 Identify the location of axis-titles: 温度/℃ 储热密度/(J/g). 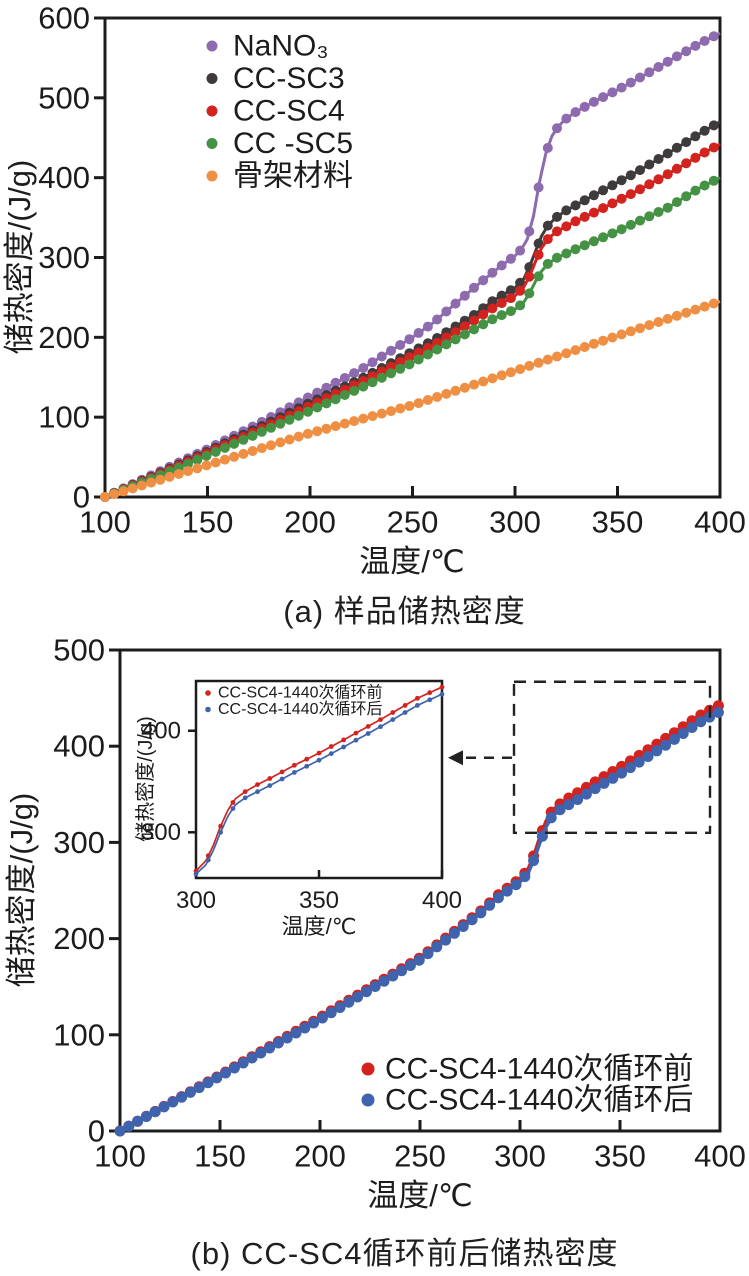
(245, 827).